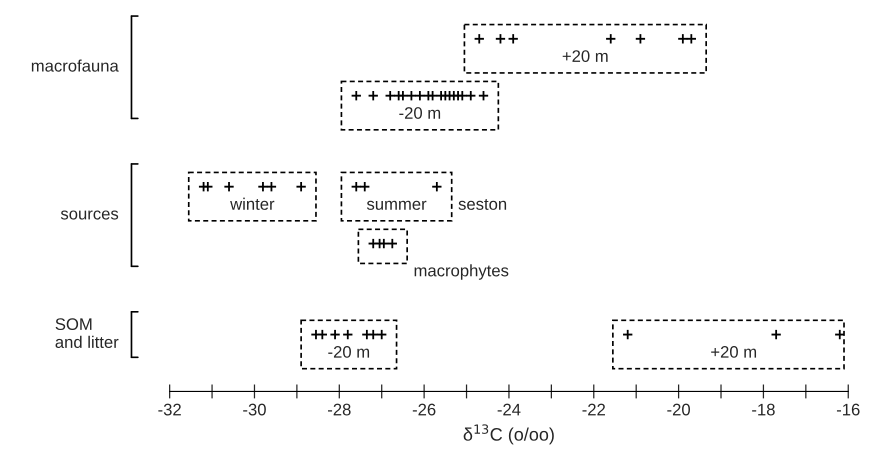 This screenshot has width=870, height=466. I want to click on x-tick-label: -26, so click(424, 410).